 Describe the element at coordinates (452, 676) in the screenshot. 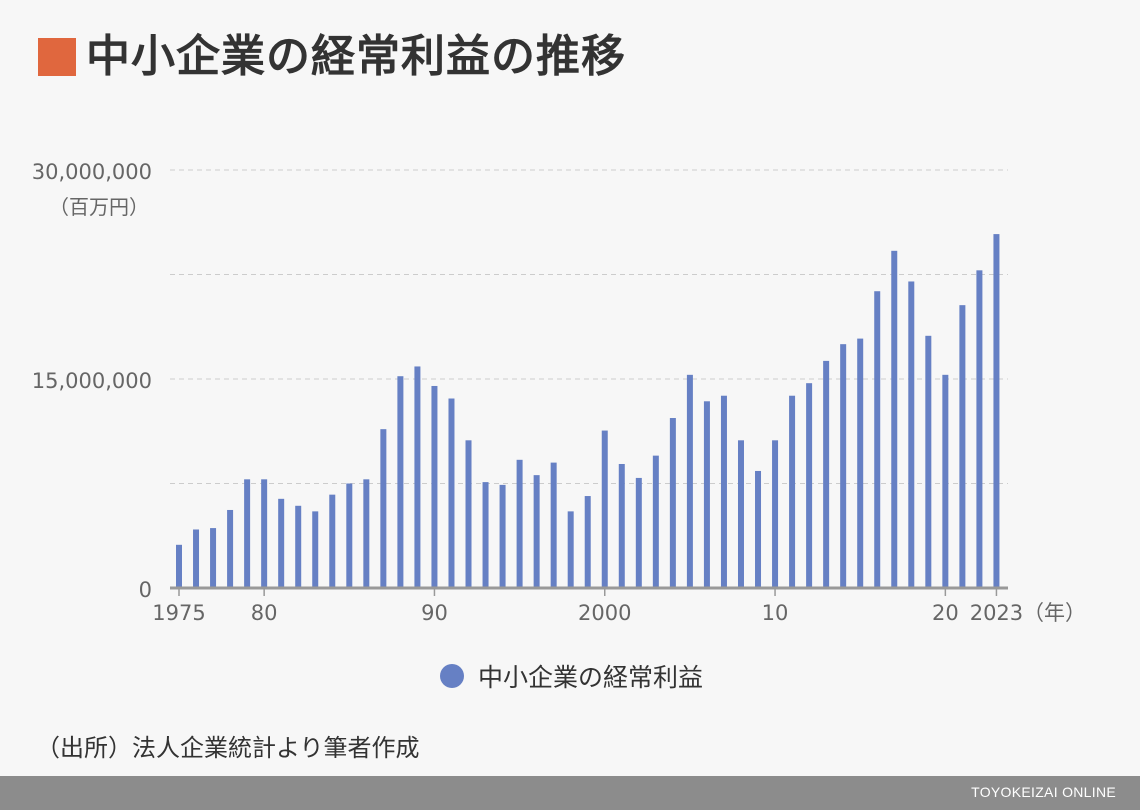

I see `legend-marker` at that location.